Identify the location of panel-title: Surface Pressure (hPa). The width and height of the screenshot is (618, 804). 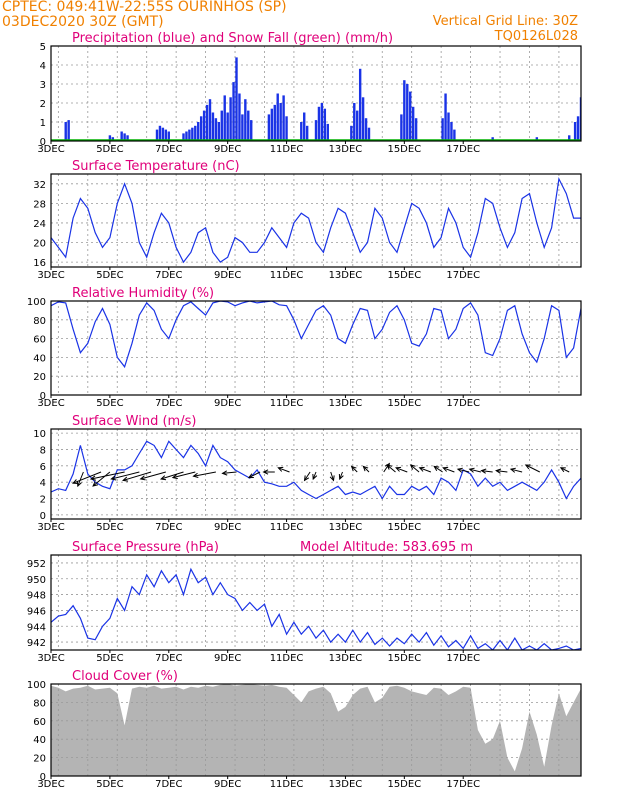
(145, 547).